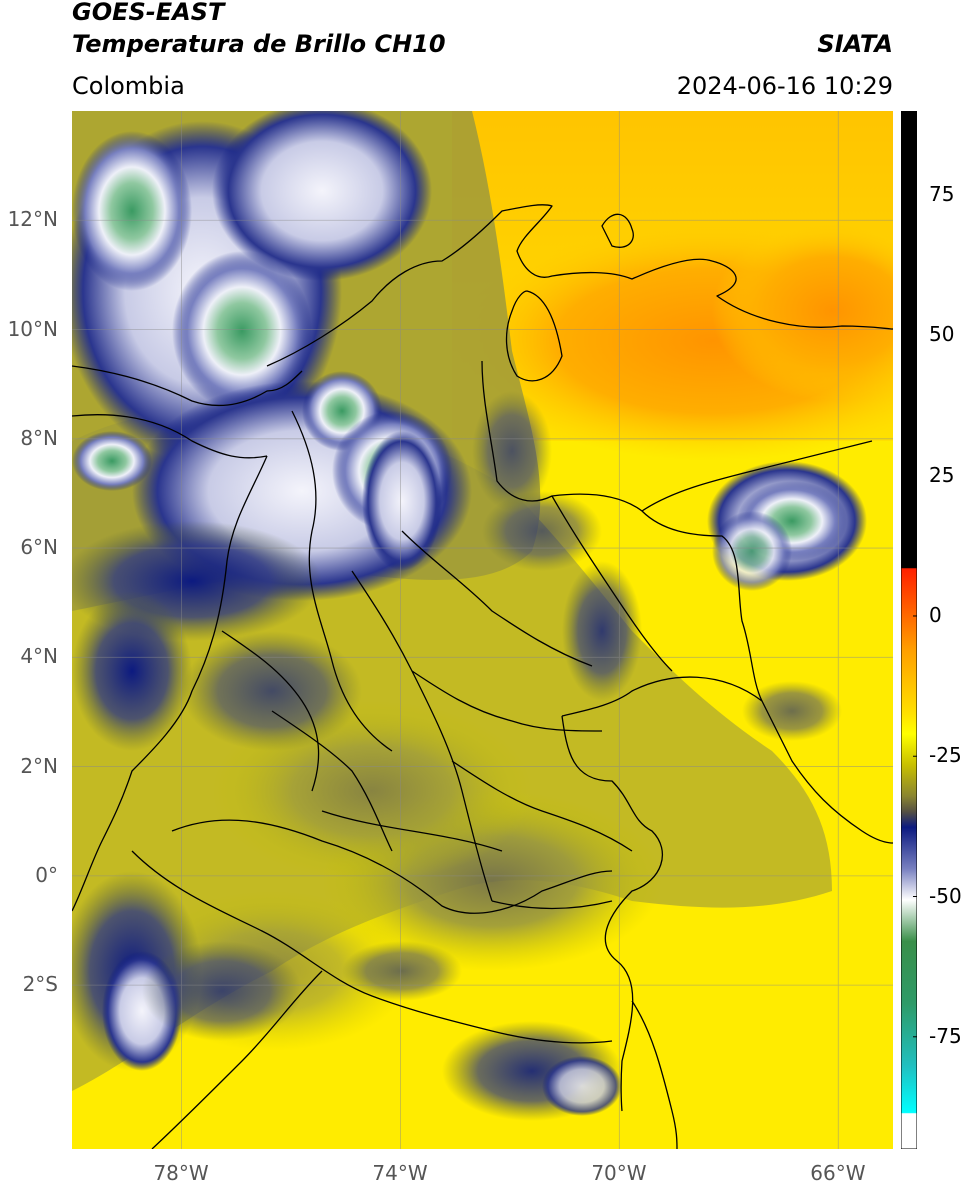  Describe the element at coordinates (909, 630) in the screenshot. I see `colorbar` at that location.